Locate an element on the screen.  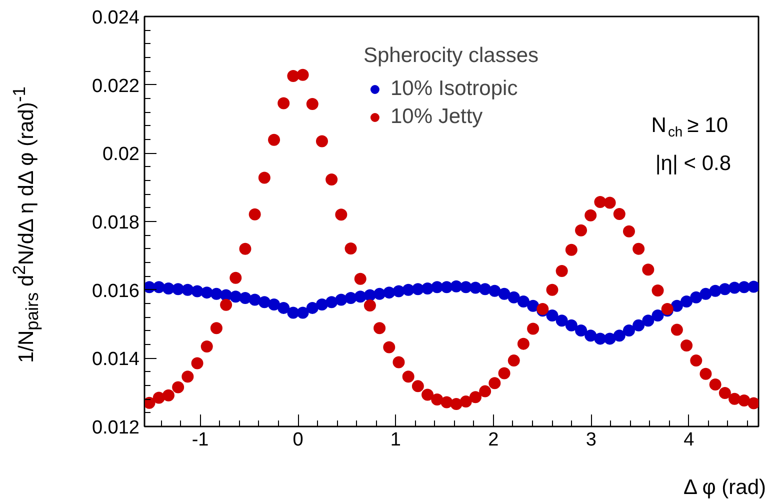
legend-label: 10% Isotropic is located at coordinates (454, 89).